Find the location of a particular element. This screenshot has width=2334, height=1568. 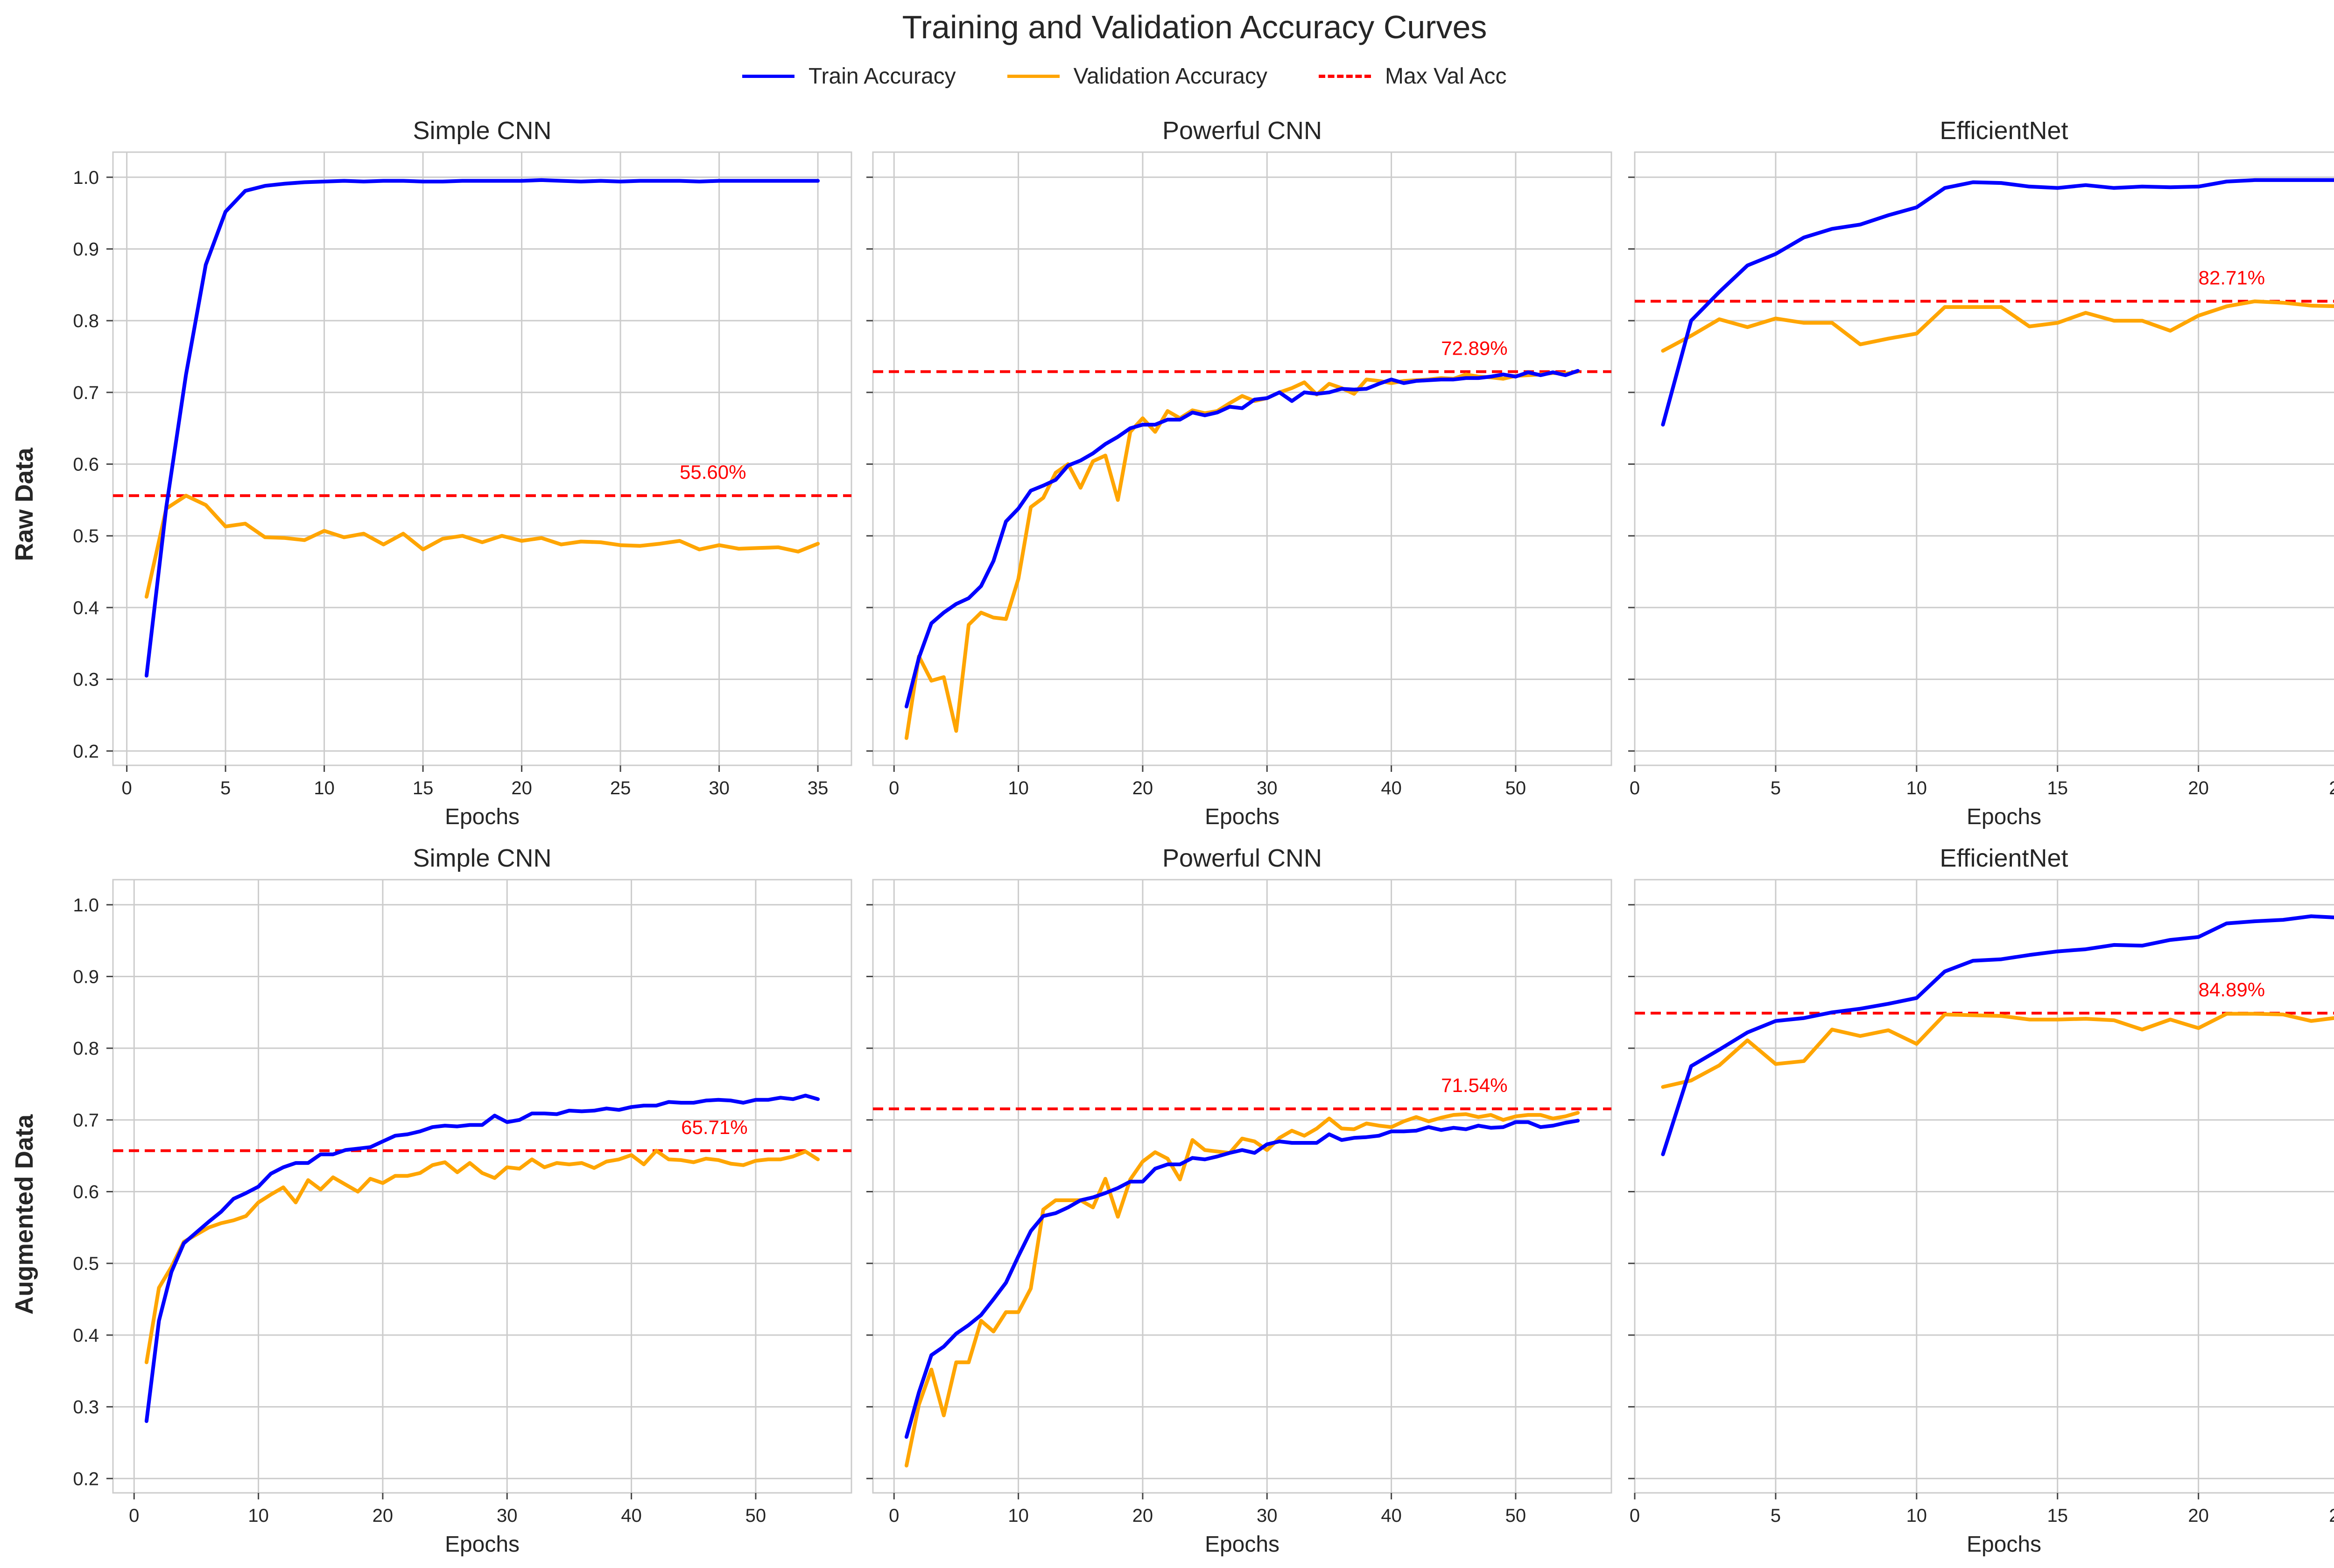

max-val-label: 65.71% is located at coordinates (714, 1127).